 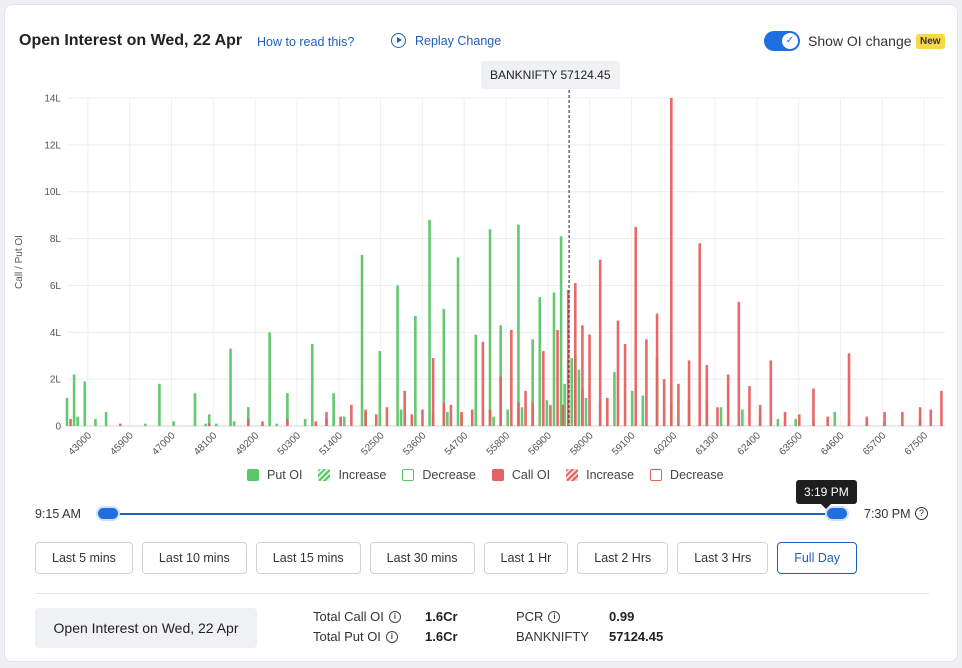 I want to click on last-10-mins-button: Last 10 mins, so click(x=194, y=558).